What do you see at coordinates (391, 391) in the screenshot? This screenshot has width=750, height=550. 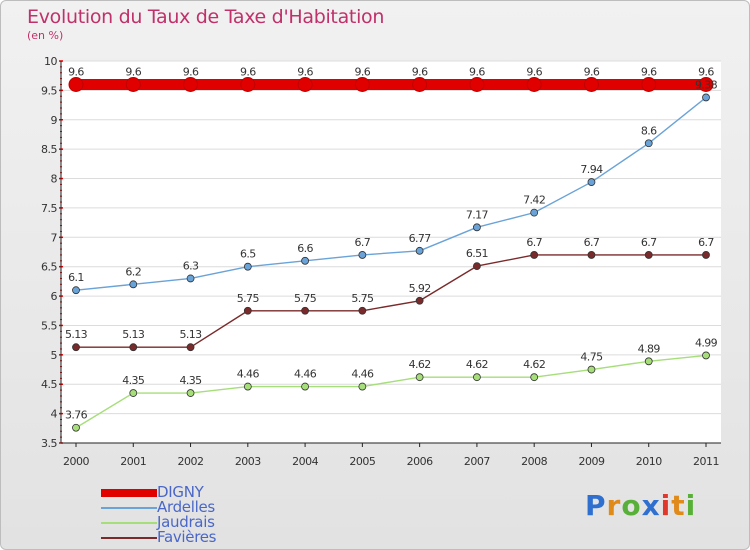 I see `series-line-jaudrais` at bounding box center [391, 391].